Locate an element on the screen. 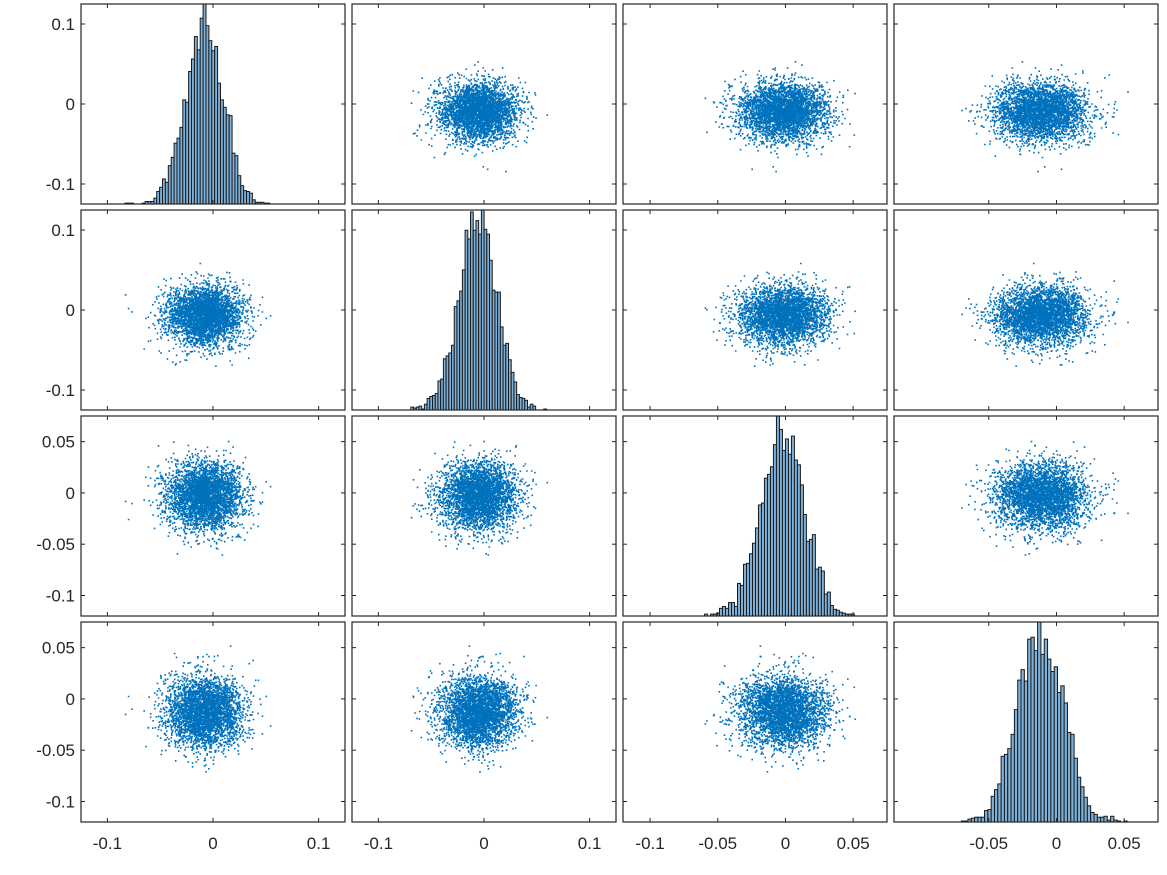 Image resolution: width=1167 pixels, height=875 pixels. panel-r2-c1 is located at coordinates (213, 310).